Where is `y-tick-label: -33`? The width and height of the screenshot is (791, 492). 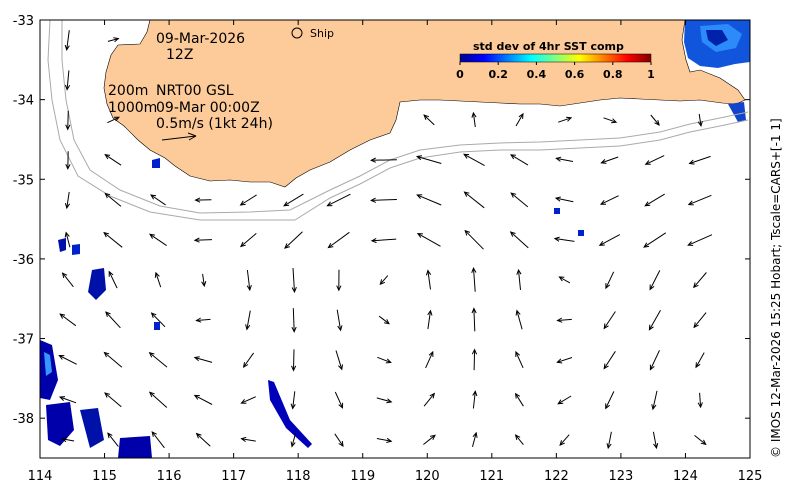
y-tick-label: -33 is located at coordinates (23, 21).